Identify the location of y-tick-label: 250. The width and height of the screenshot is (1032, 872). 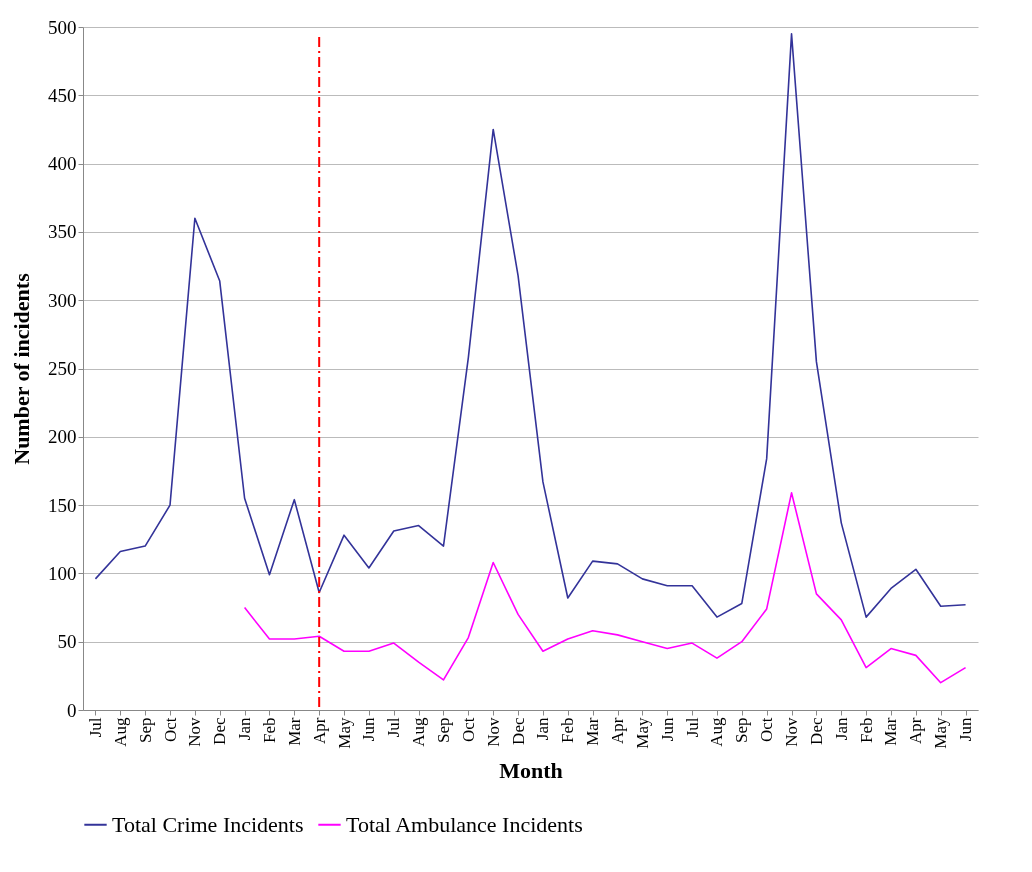
(62, 368).